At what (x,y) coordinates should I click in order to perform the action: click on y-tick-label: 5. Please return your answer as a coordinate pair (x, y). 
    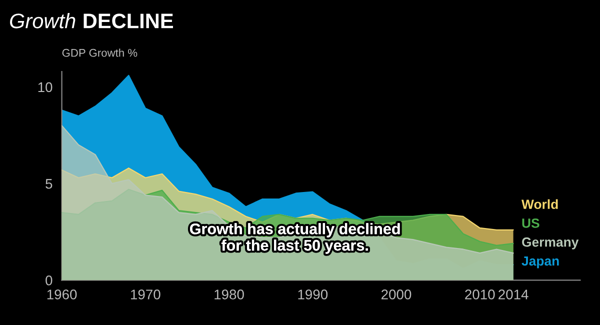
    Looking at the image, I should click on (49, 184).